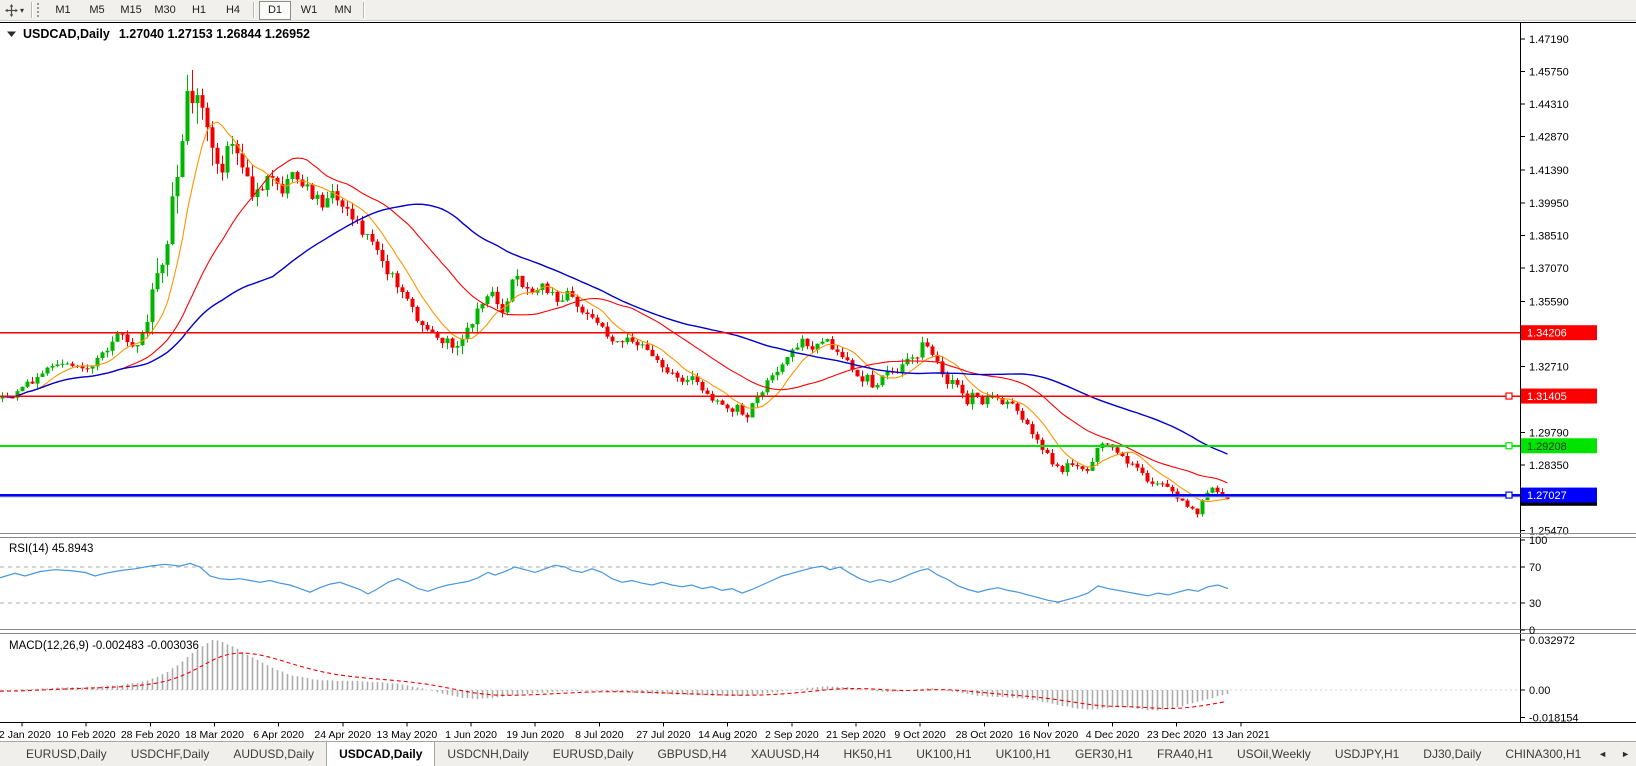 This screenshot has height=766, width=1636. What do you see at coordinates (233, 9) in the screenshot?
I see `timeframe-button-h4: H4` at bounding box center [233, 9].